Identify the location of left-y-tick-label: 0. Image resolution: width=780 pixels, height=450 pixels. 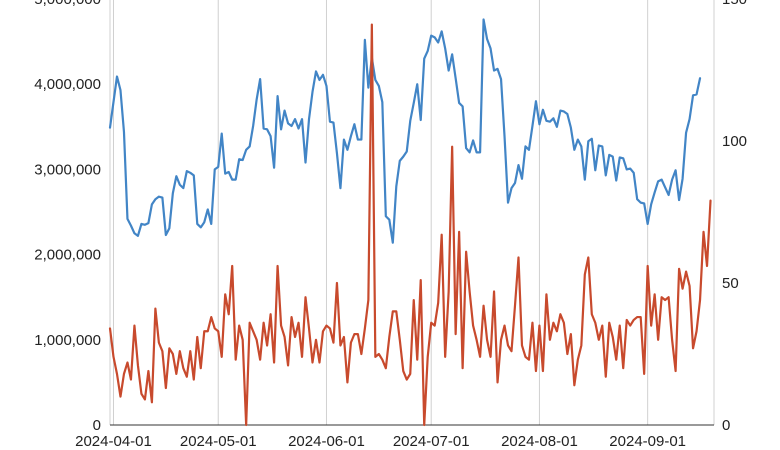
(97, 425).